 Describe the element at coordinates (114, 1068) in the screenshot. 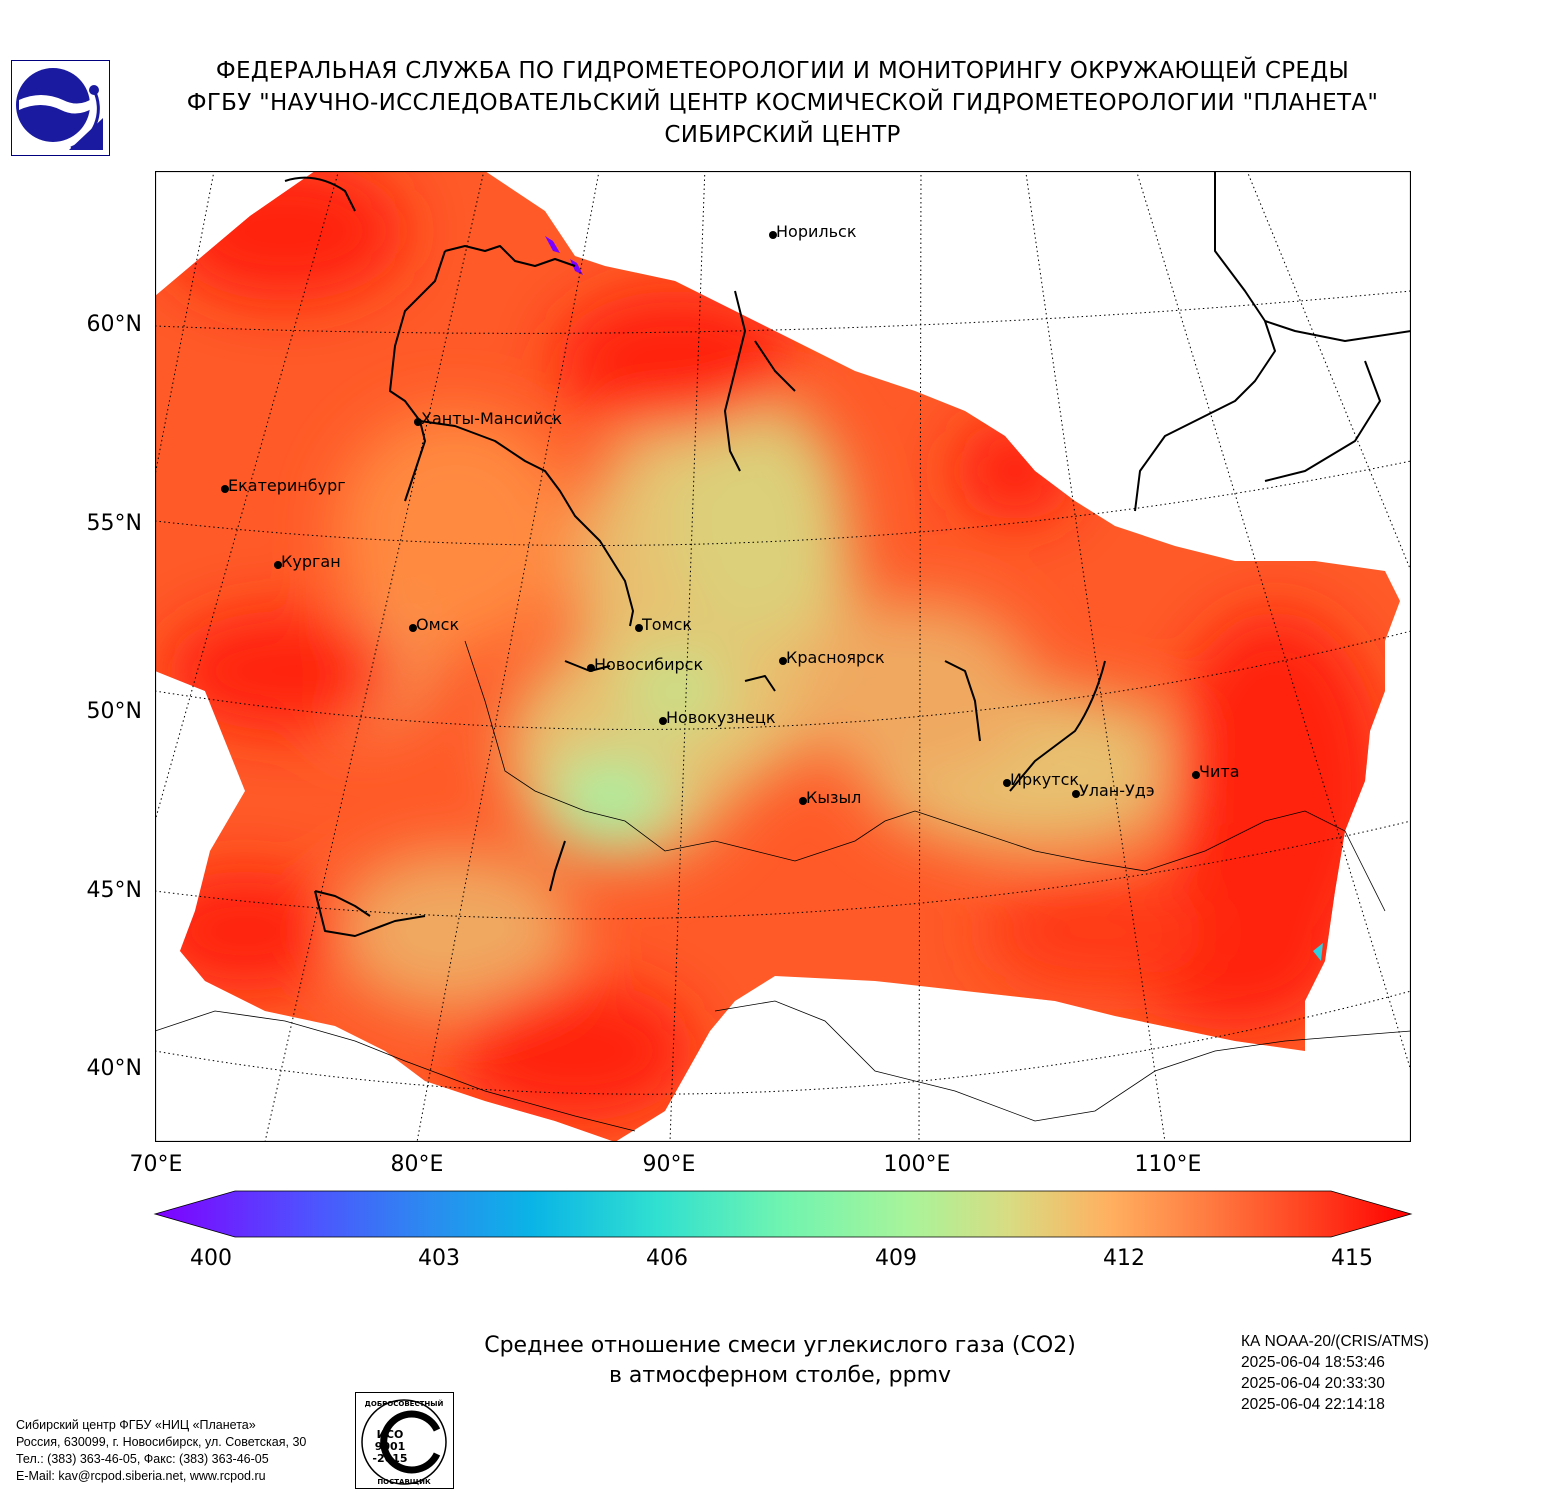

I see `lat-label-40: 40°N` at that location.